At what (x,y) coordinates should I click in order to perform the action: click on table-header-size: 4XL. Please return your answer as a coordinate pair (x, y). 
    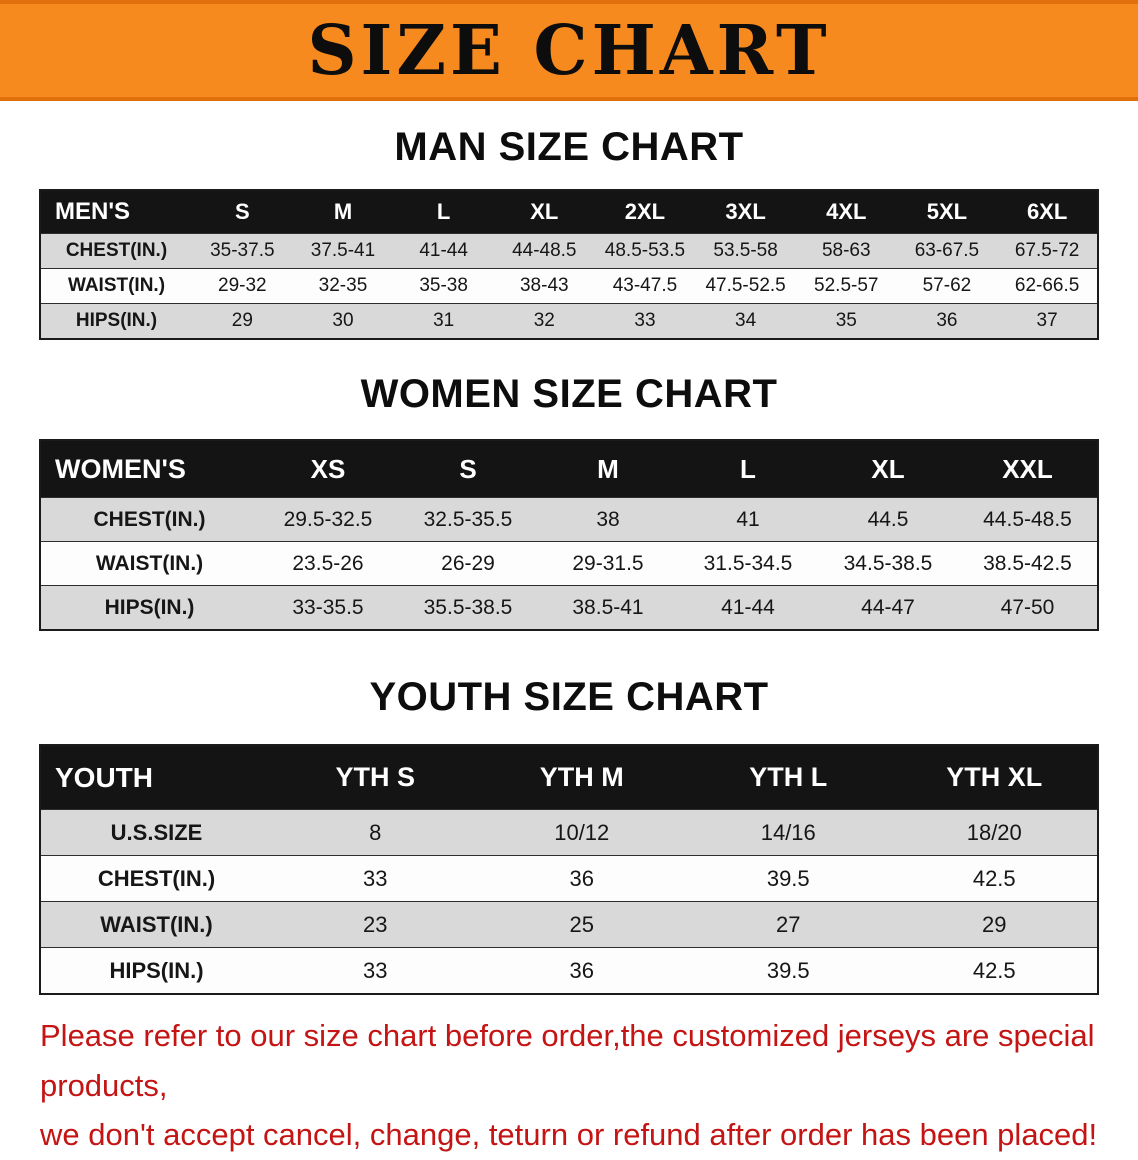
    Looking at the image, I should click on (846, 212).